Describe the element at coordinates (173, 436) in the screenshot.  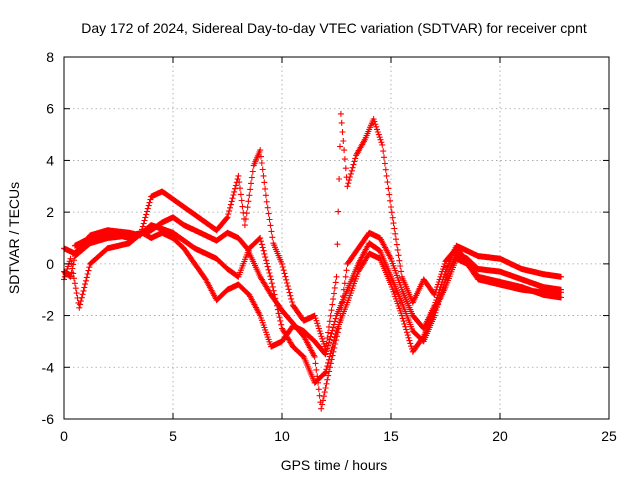
I see `x-tick-label: 5` at that location.